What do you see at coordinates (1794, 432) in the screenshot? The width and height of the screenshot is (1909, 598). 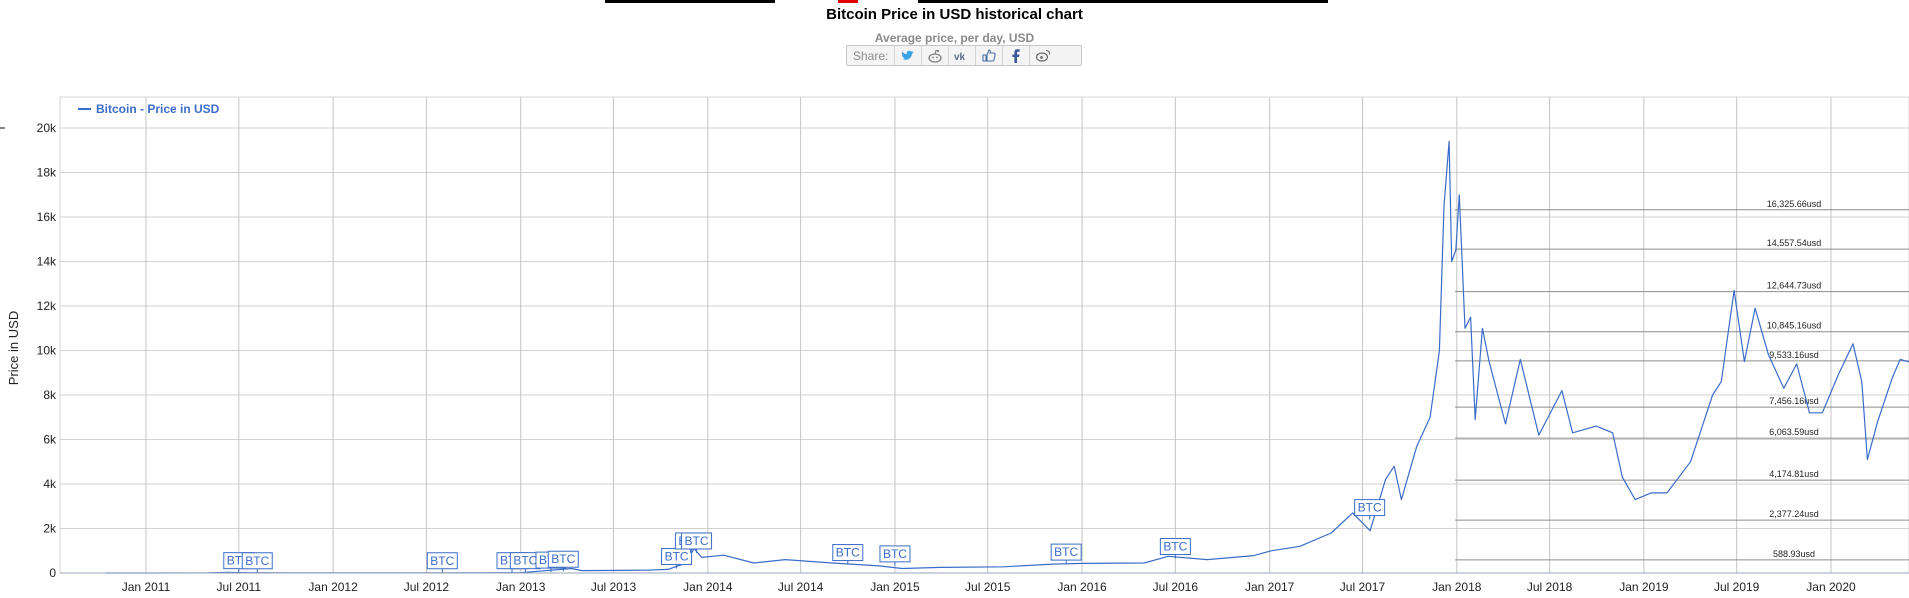 I see `level-label: 6,063.59usd` at bounding box center [1794, 432].